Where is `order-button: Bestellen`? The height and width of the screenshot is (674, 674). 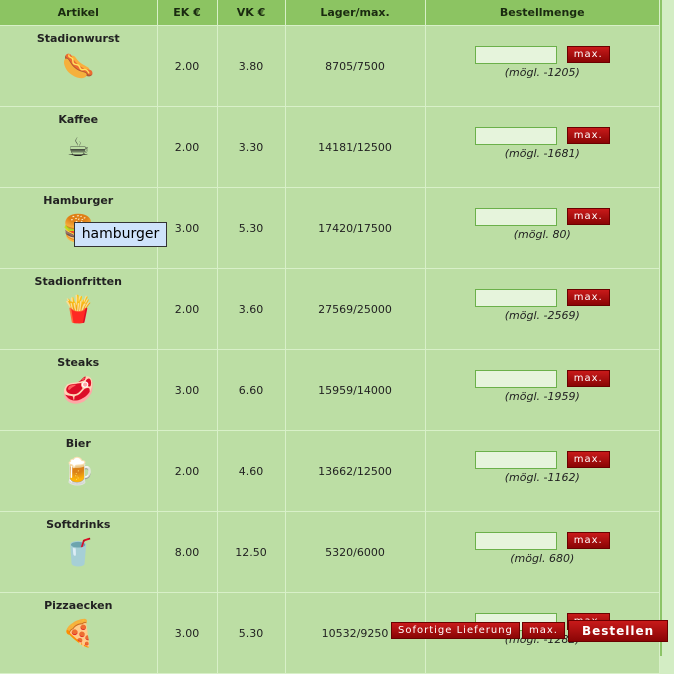
order-button: Bestellen is located at coordinates (618, 631).